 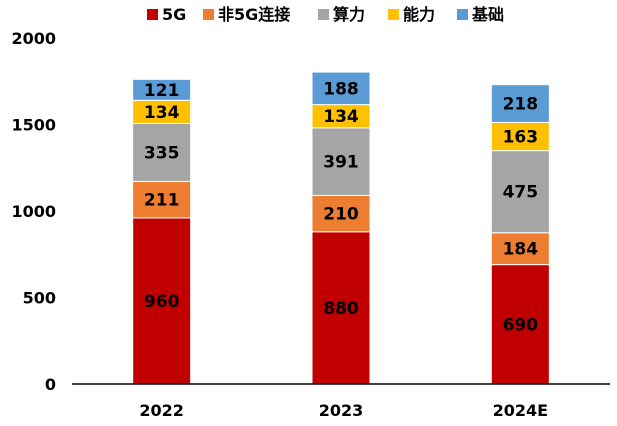 I want to click on x-category-label-2023: 2023, so click(x=341, y=410).